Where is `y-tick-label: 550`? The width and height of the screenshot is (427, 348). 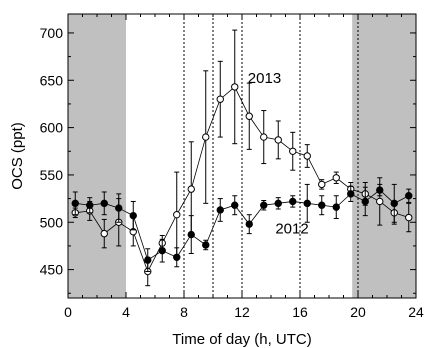
y-tick-label: 550 is located at coordinates (52, 175).